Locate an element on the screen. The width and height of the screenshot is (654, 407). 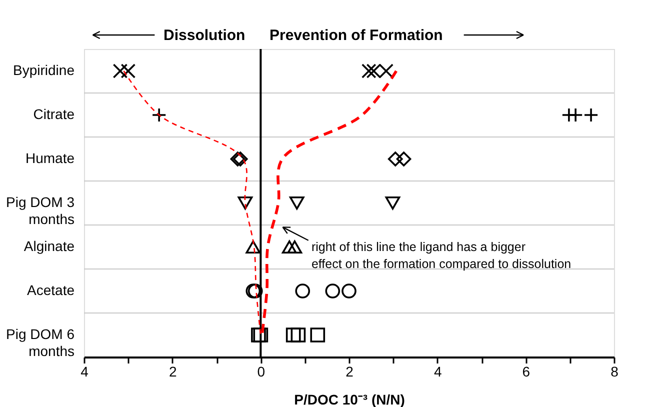
text: Dissolution is located at coordinates (205, 35).